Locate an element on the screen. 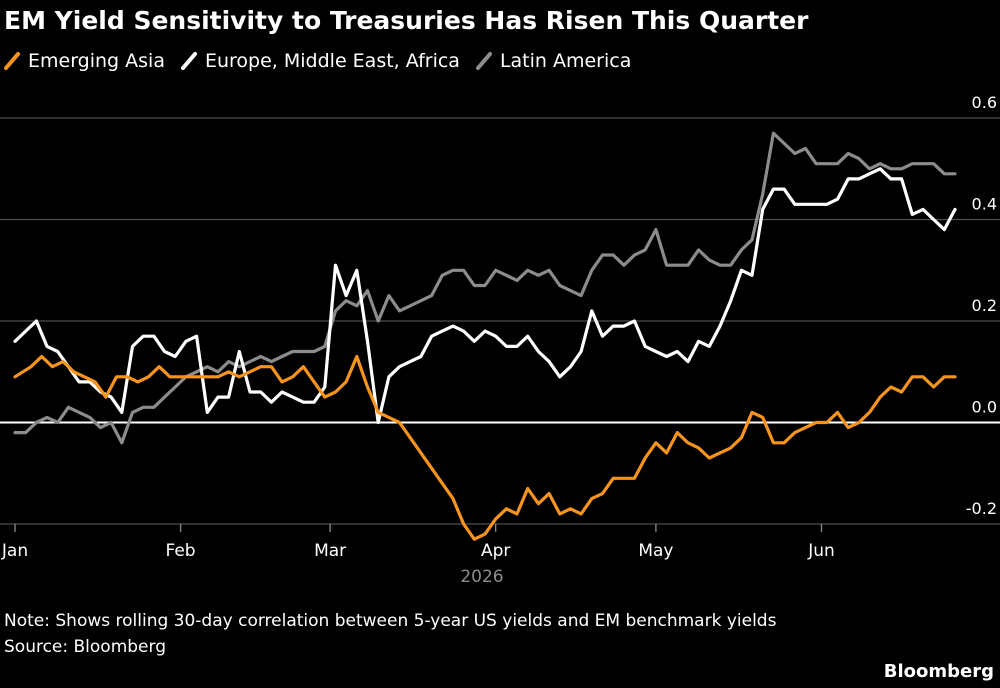 The width and height of the screenshot is (1000, 688). x-axis-label: 2026 is located at coordinates (481, 577).